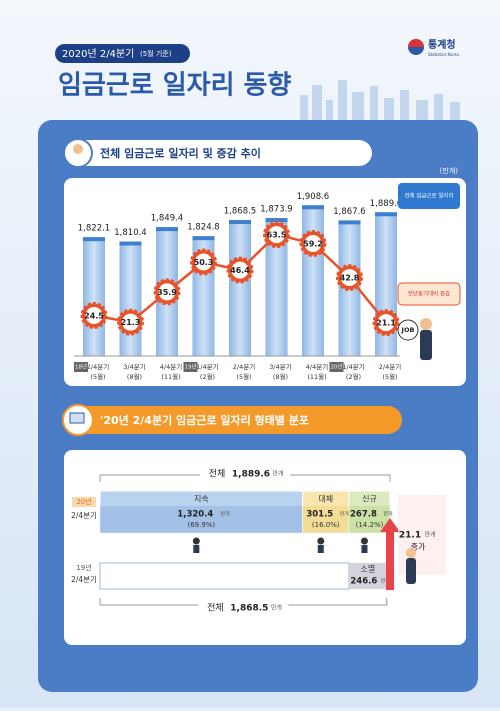  I want to click on extinct-segment, so click(367, 576).